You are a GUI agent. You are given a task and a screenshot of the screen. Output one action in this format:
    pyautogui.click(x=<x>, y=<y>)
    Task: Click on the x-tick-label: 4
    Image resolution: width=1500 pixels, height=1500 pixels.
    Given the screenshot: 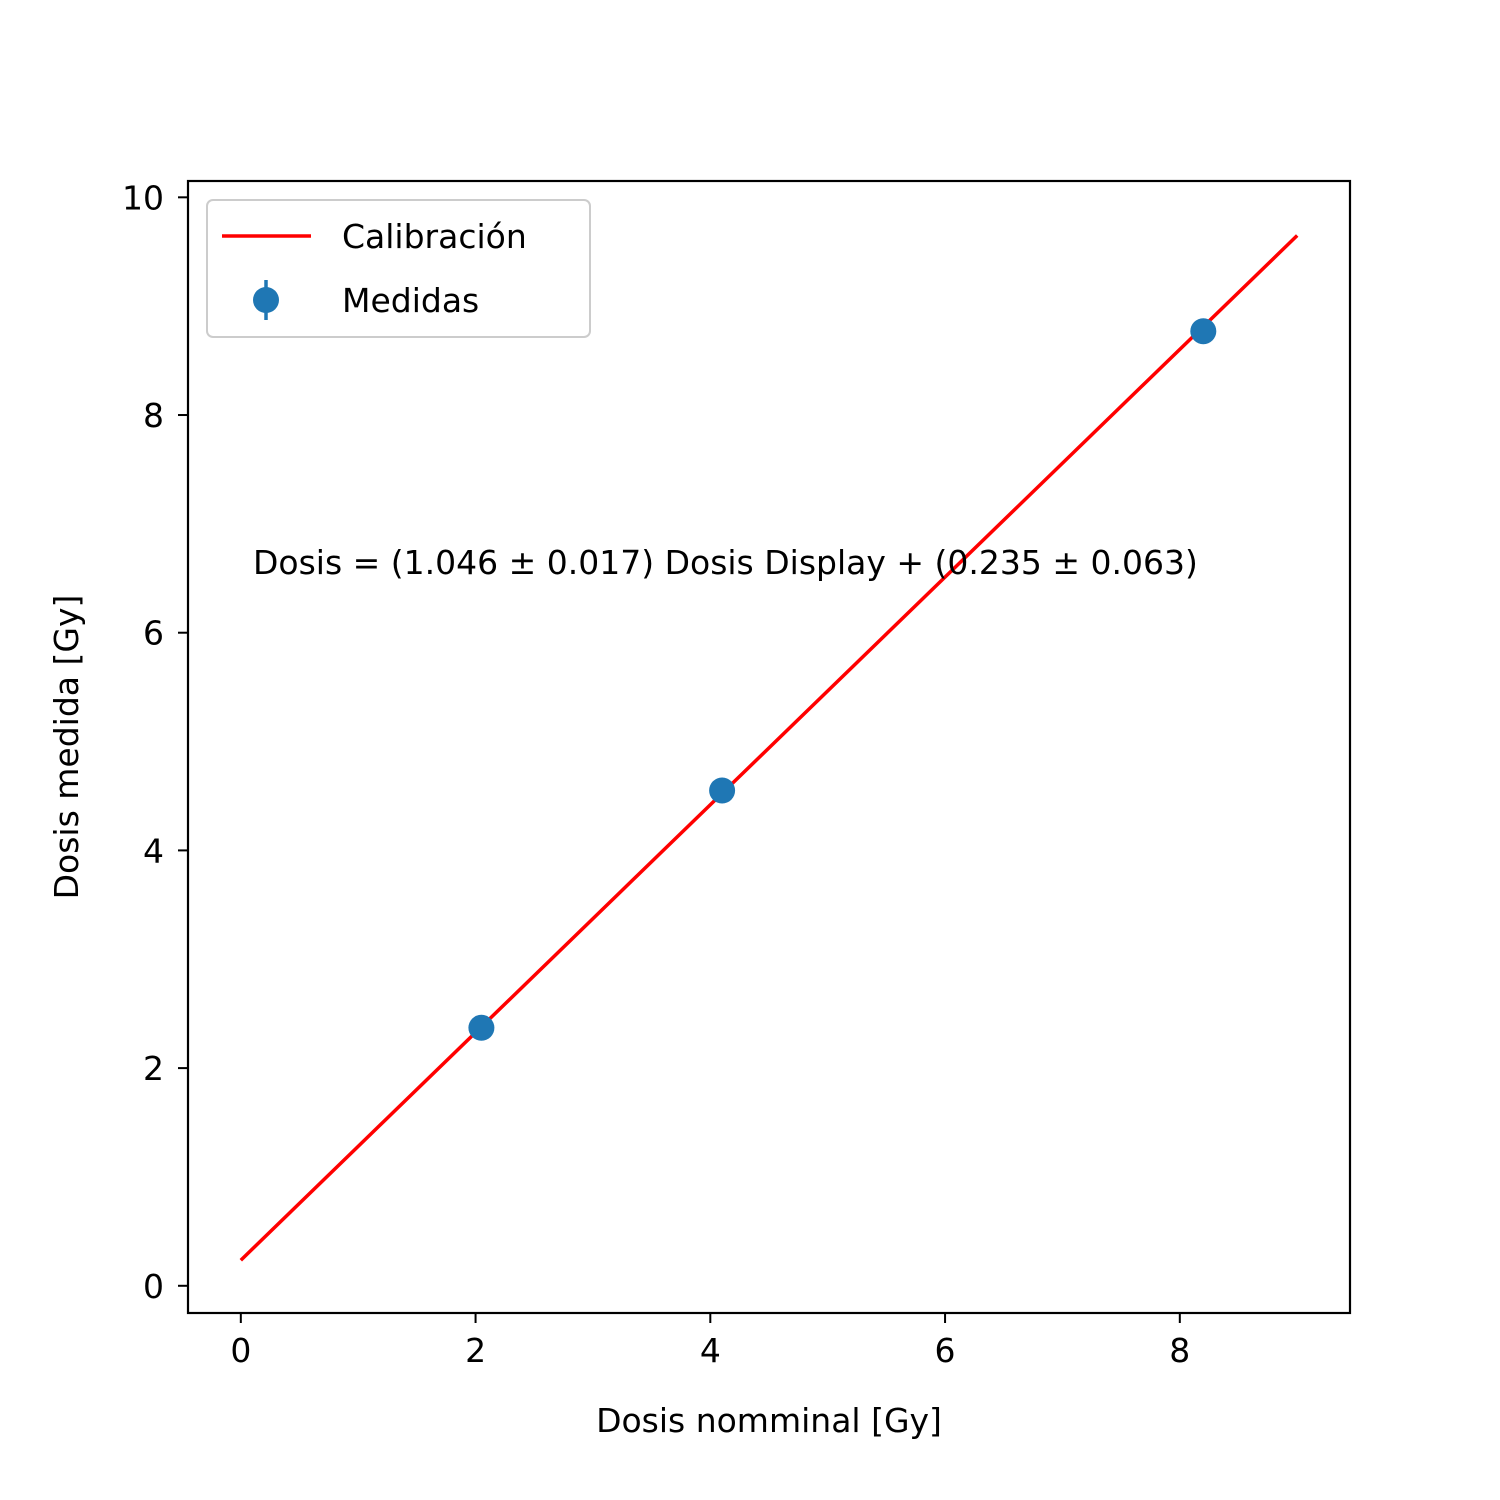 What is the action you would take?
    pyautogui.click(x=710, y=1350)
    